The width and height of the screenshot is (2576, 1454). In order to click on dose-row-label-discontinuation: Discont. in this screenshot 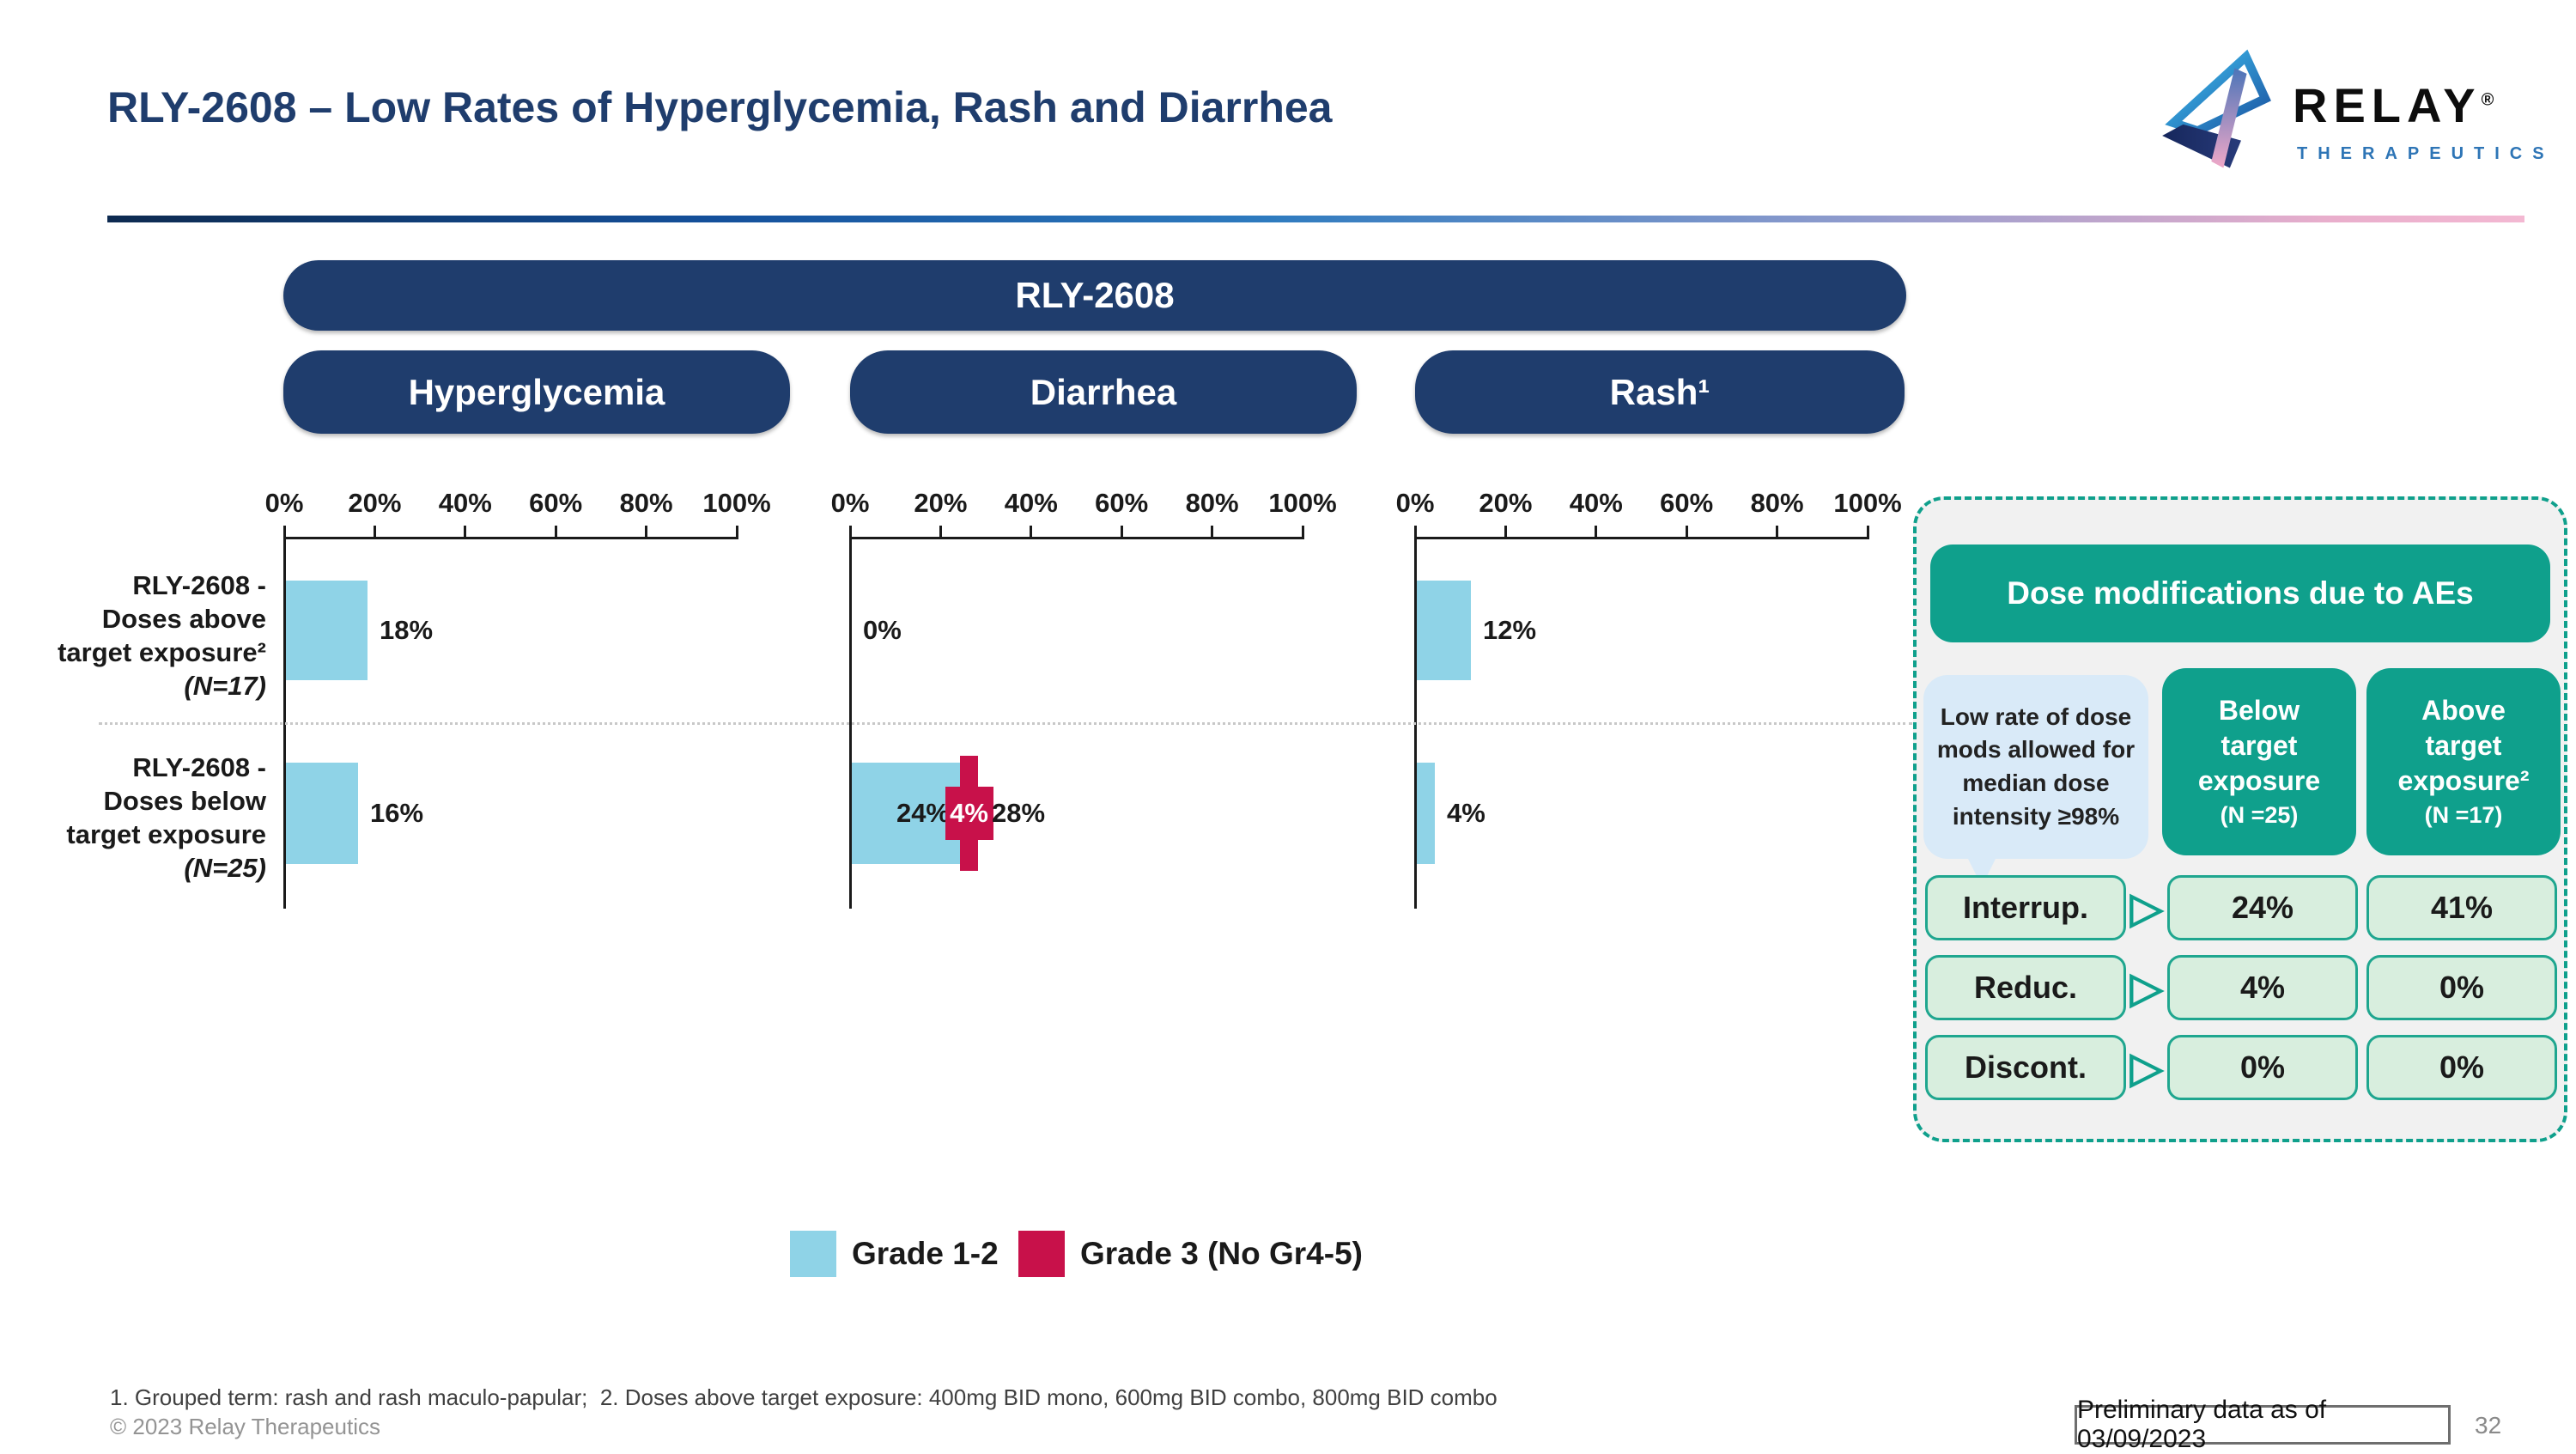, I will do `click(2026, 1067)`.